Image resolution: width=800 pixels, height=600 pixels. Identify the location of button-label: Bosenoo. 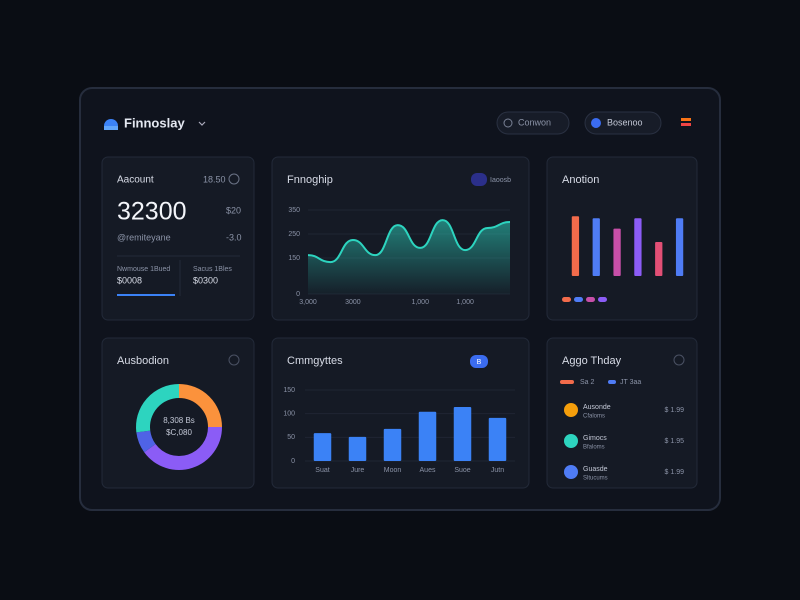
(625, 122).